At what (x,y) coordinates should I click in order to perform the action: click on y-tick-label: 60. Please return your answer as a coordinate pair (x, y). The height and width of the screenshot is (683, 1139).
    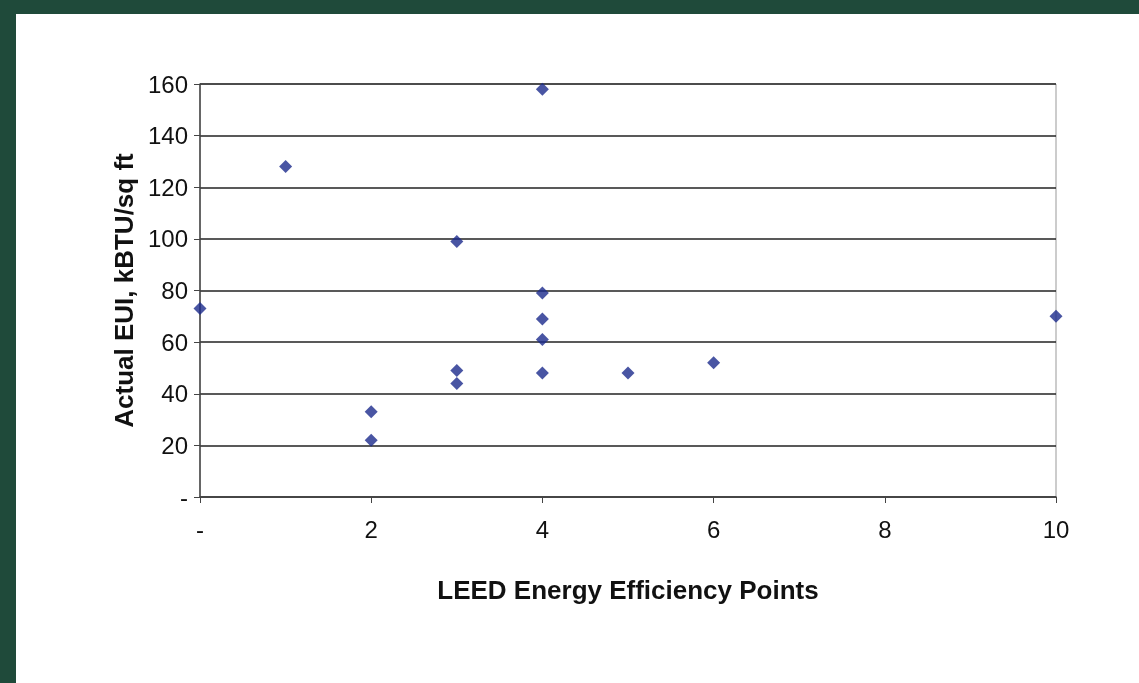
    Looking at the image, I should click on (174, 342).